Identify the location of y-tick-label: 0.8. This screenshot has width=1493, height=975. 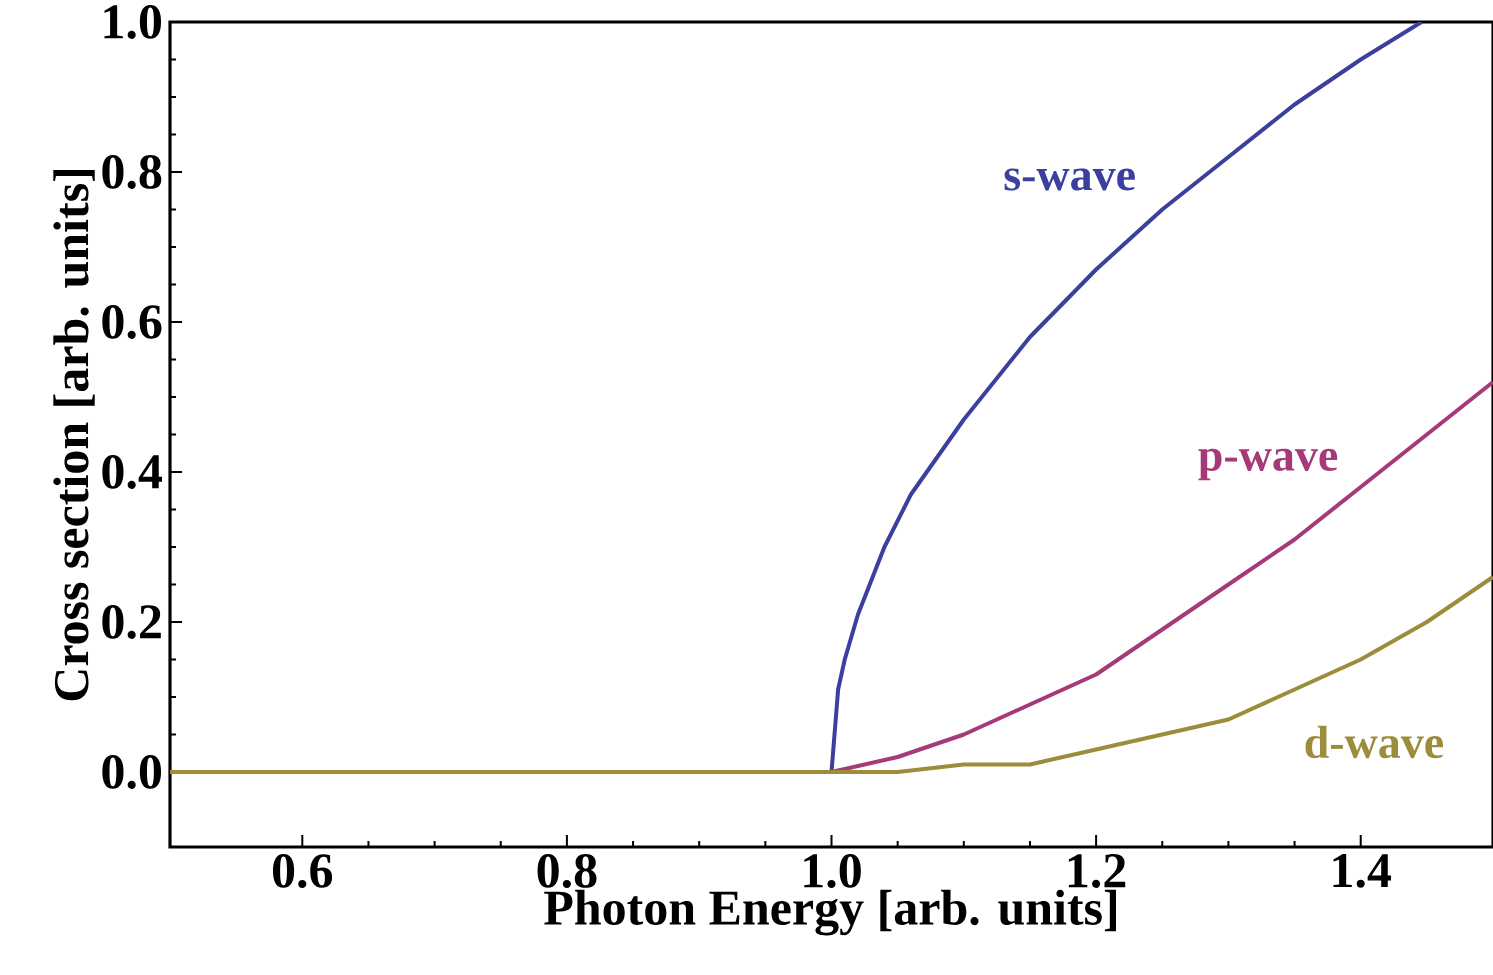
(132, 172).